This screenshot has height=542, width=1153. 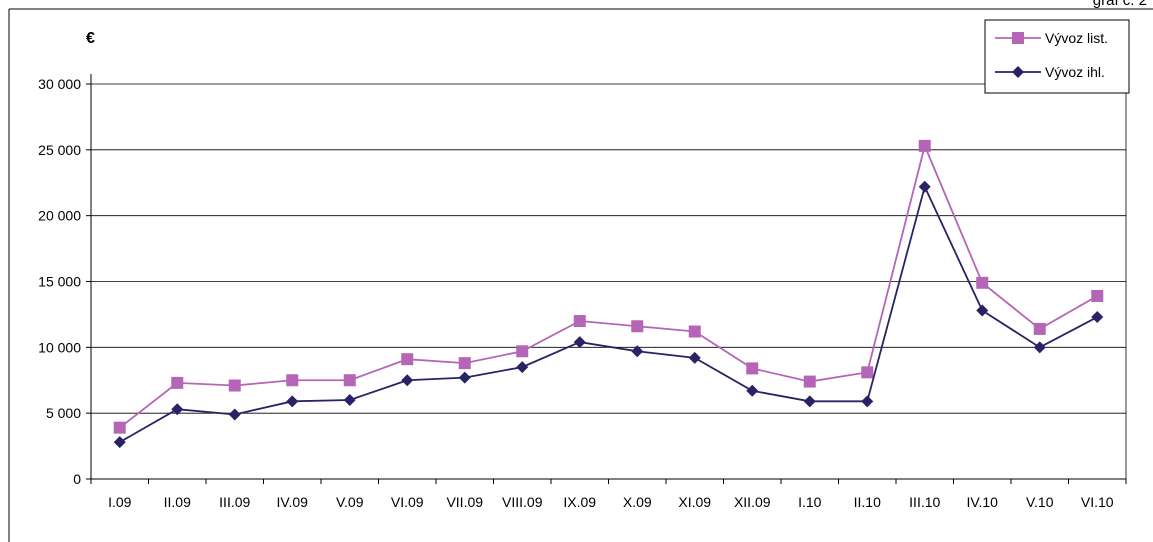 I want to click on y-axis-unit-label: €, so click(x=90, y=38).